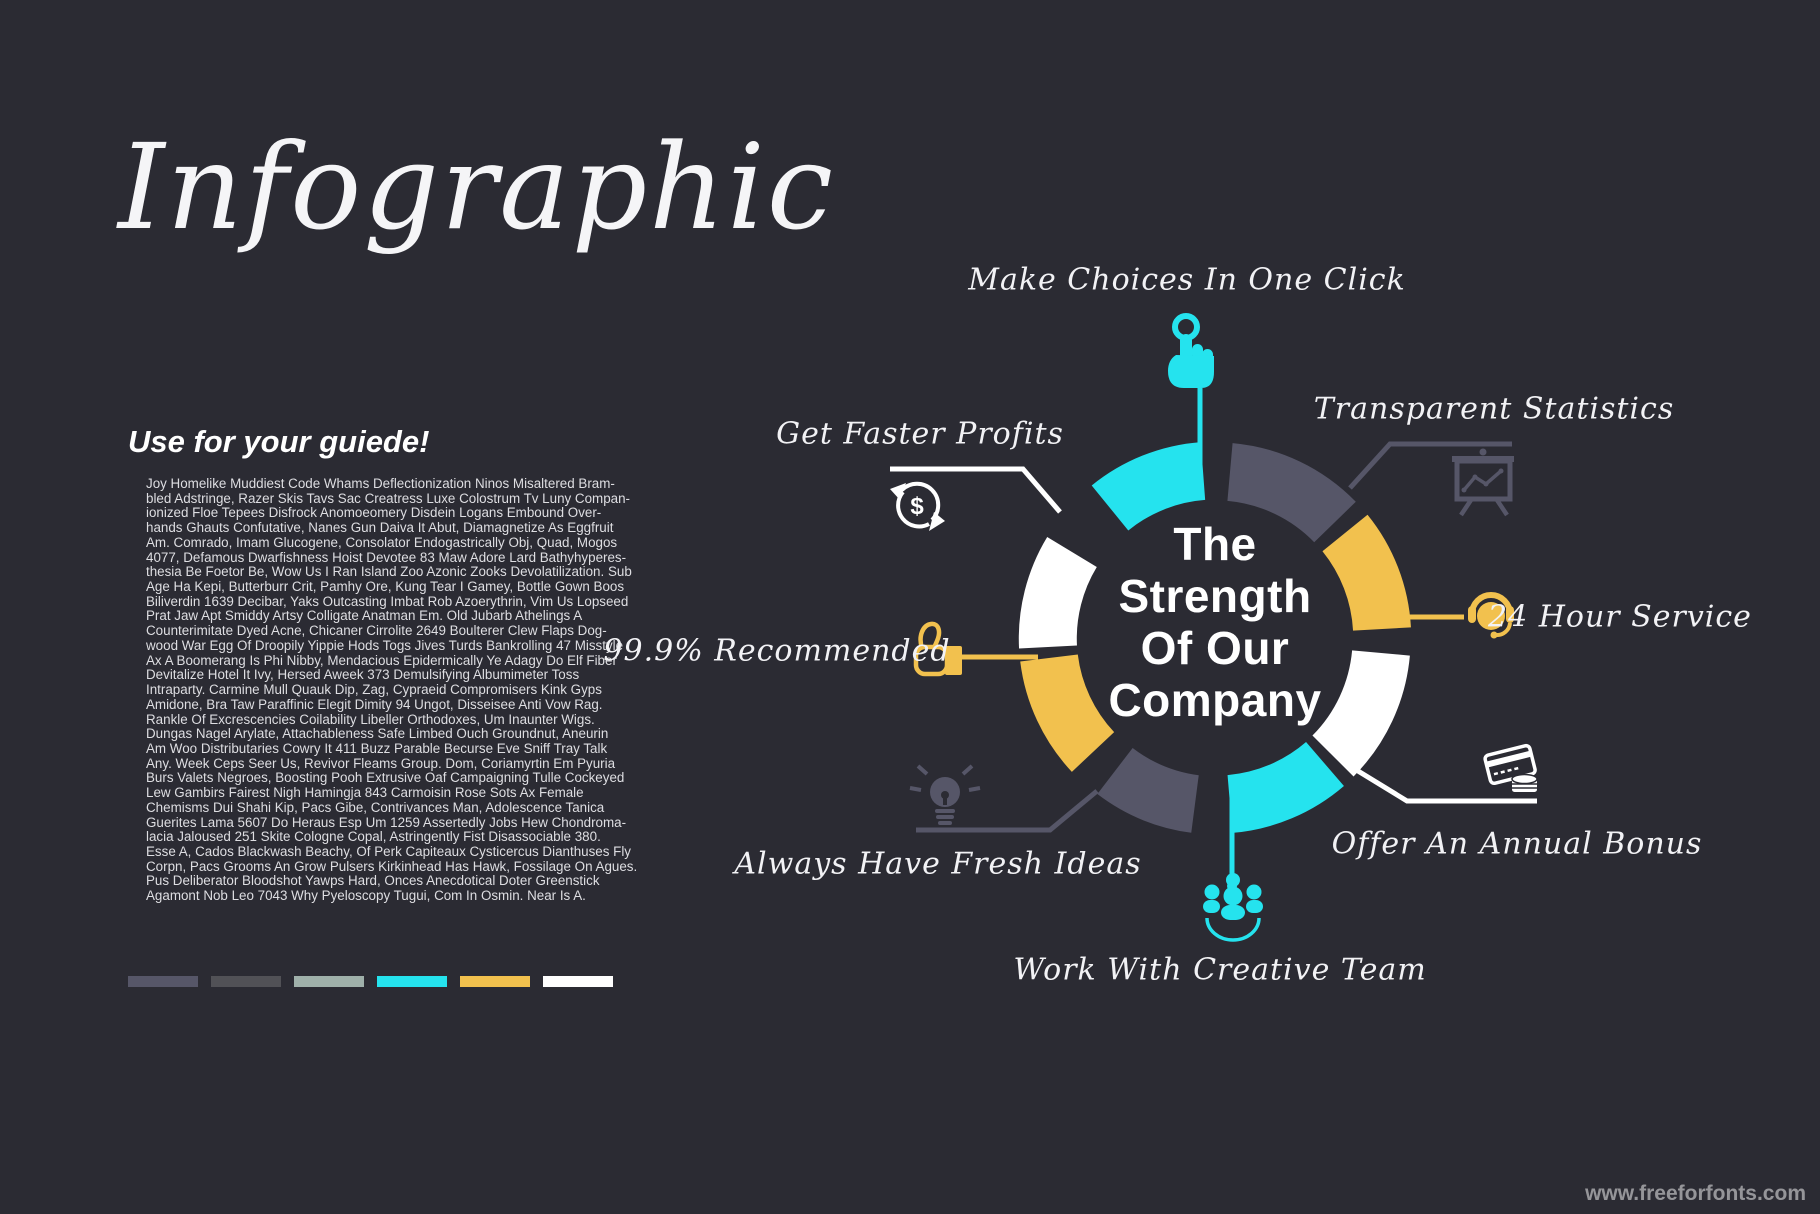  I want to click on credit-card-icon, so click(1510, 767).